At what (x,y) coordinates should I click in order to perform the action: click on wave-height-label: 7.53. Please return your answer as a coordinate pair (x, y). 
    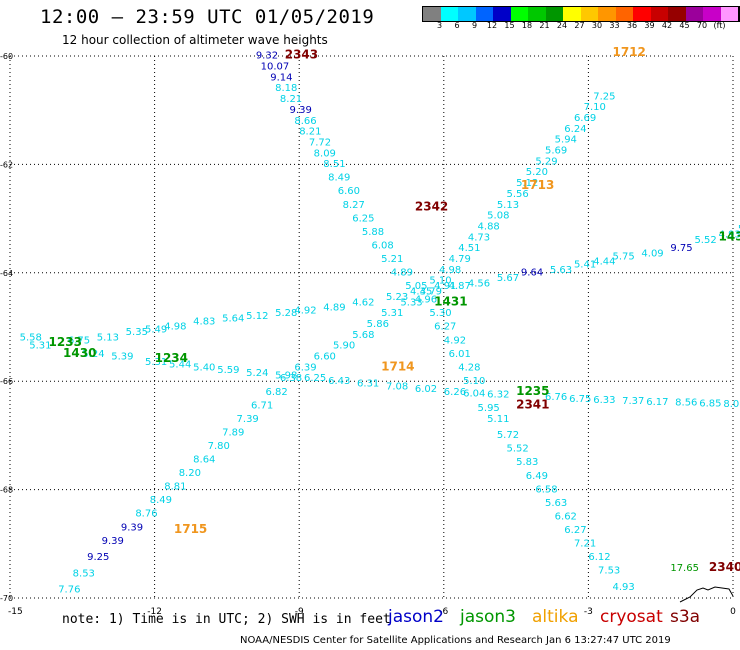
    Looking at the image, I should click on (609, 571).